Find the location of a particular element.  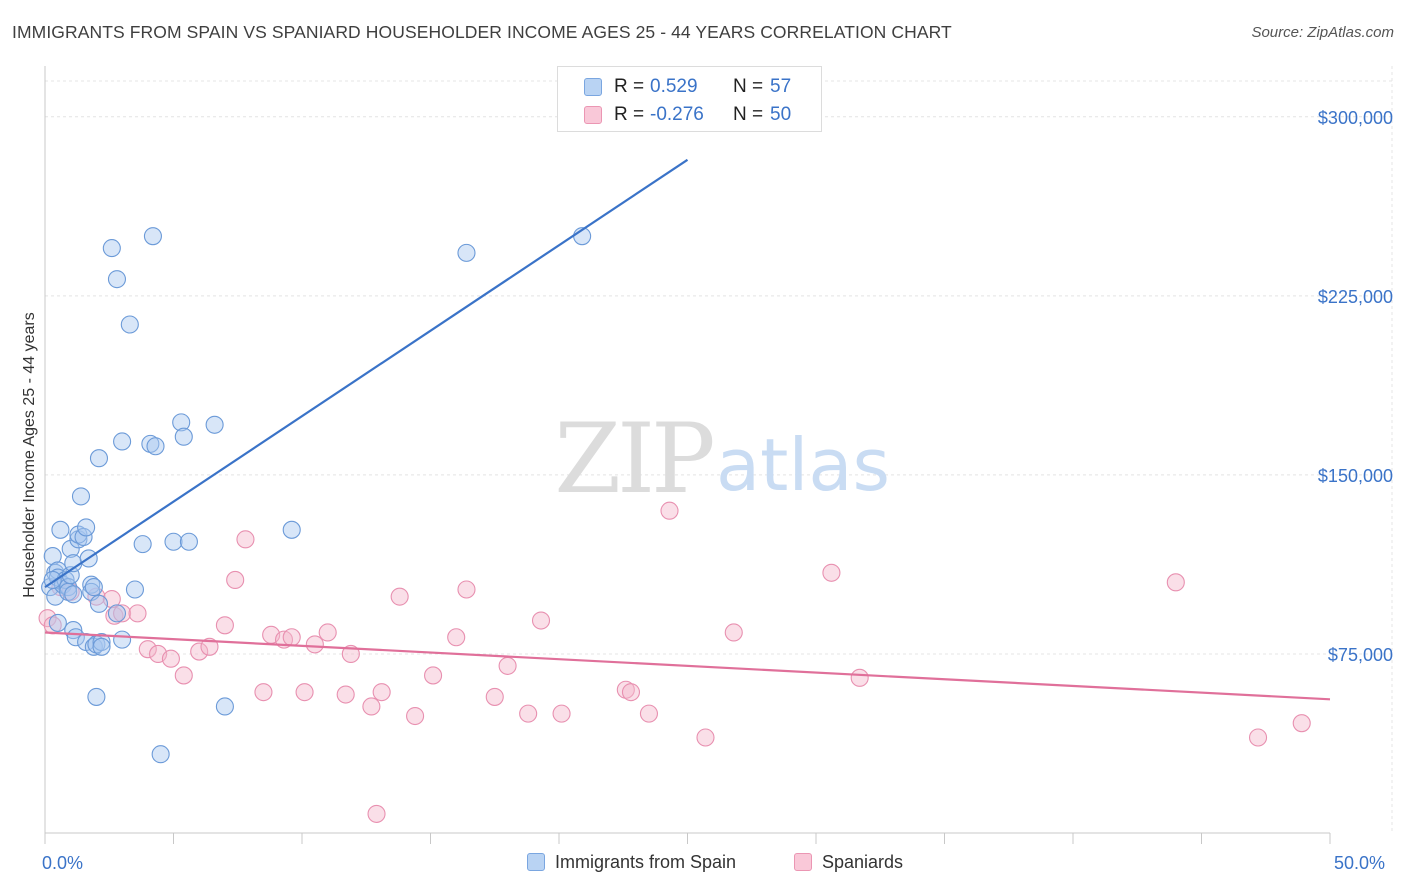

legend-r-value: 0.529 is located at coordinates (674, 86).